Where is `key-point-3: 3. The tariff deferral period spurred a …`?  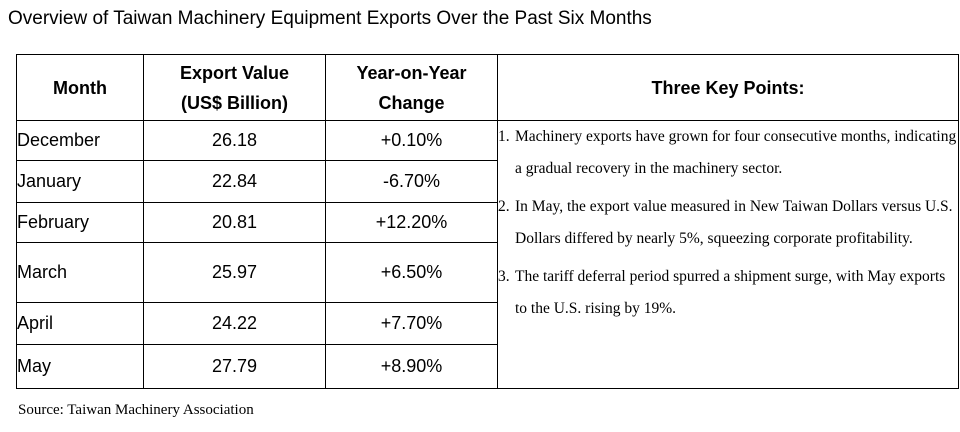 key-point-3: 3. The tariff deferral period spurred a … is located at coordinates (728, 293).